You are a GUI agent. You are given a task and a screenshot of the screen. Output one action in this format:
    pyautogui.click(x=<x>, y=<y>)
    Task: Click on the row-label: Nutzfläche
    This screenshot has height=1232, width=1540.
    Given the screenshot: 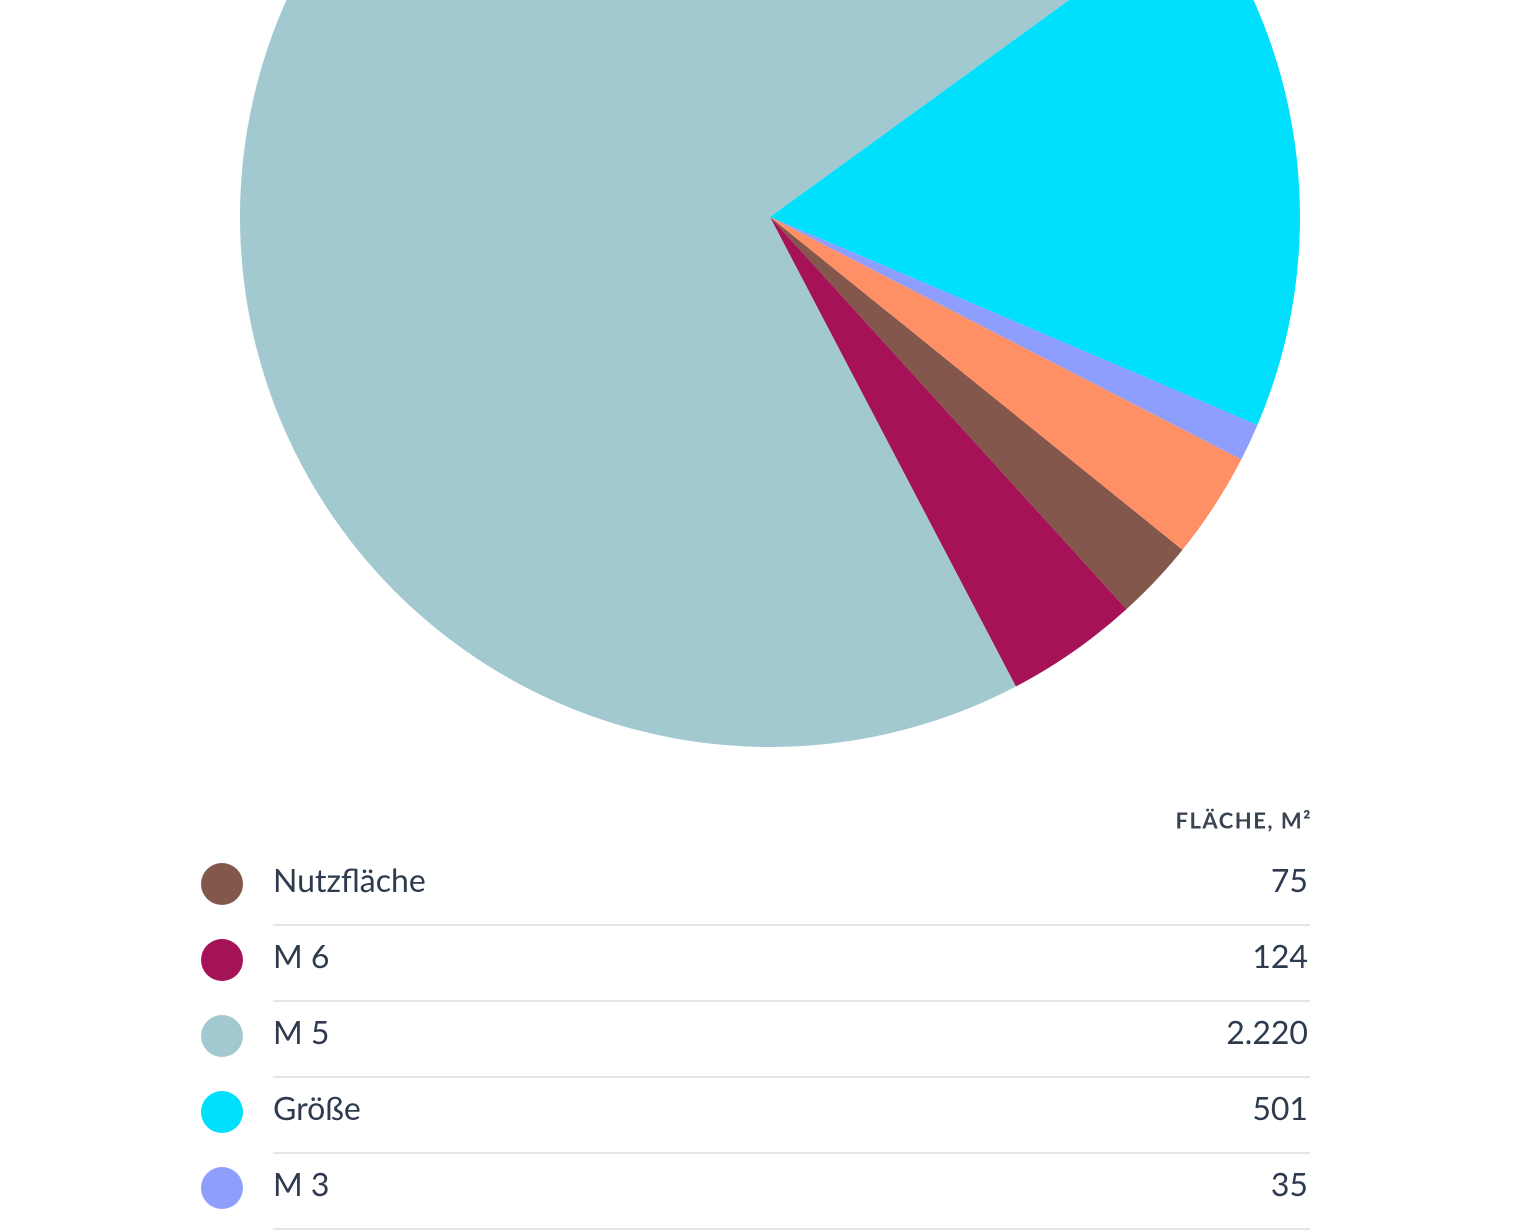 What is the action you would take?
    pyautogui.click(x=349, y=879)
    